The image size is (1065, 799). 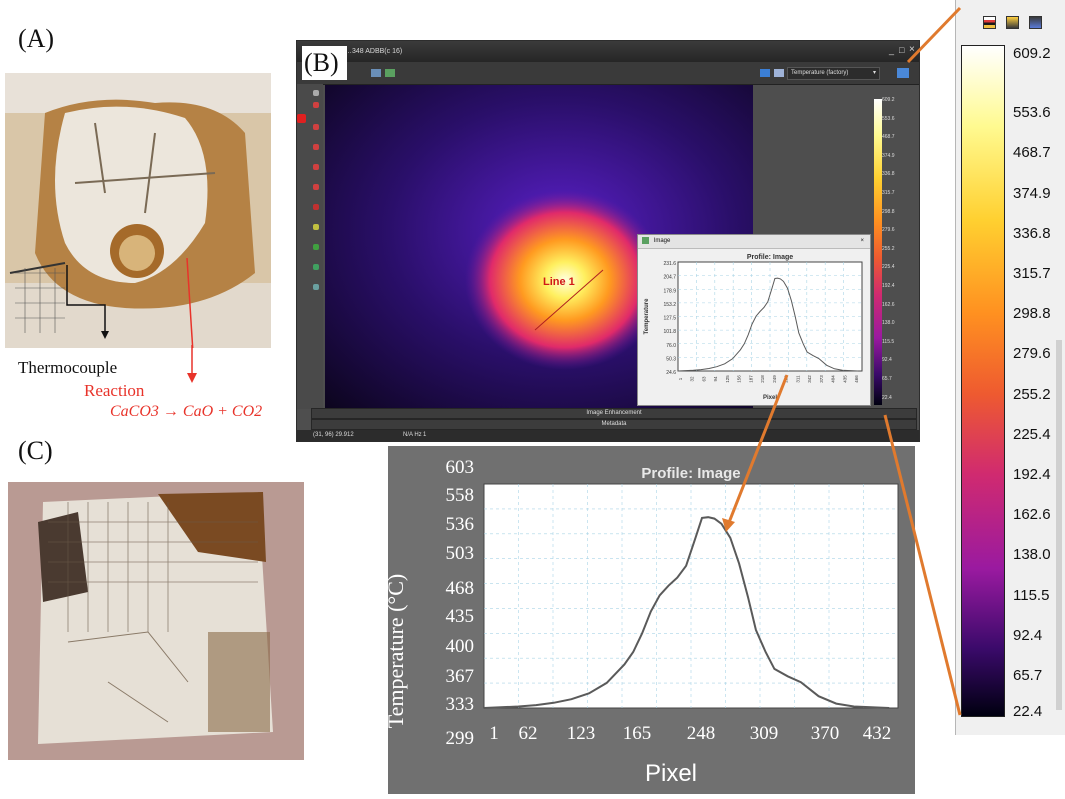 I want to click on plot-area, so click(x=691, y=596).